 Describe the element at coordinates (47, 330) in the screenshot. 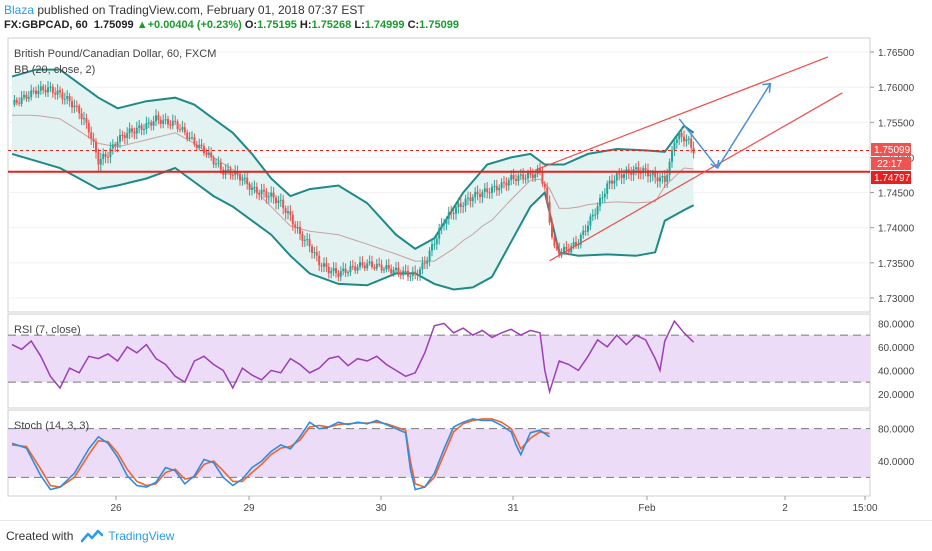

I see `rsi-legend: RSI (7, close)` at that location.